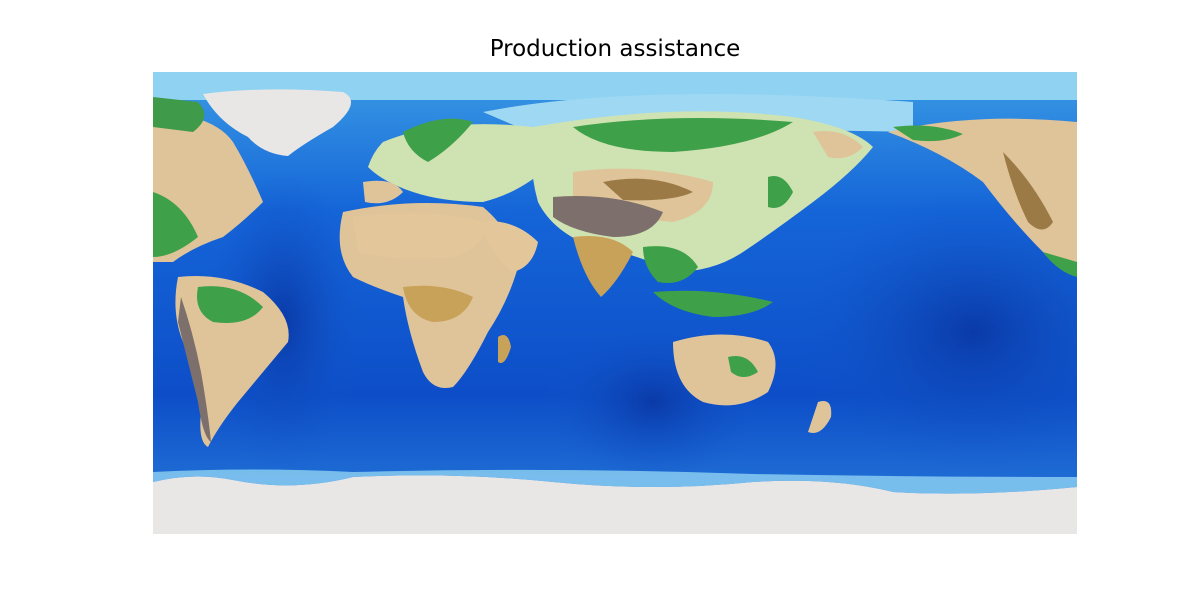  I want to click on siberia-green, so click(683, 135).